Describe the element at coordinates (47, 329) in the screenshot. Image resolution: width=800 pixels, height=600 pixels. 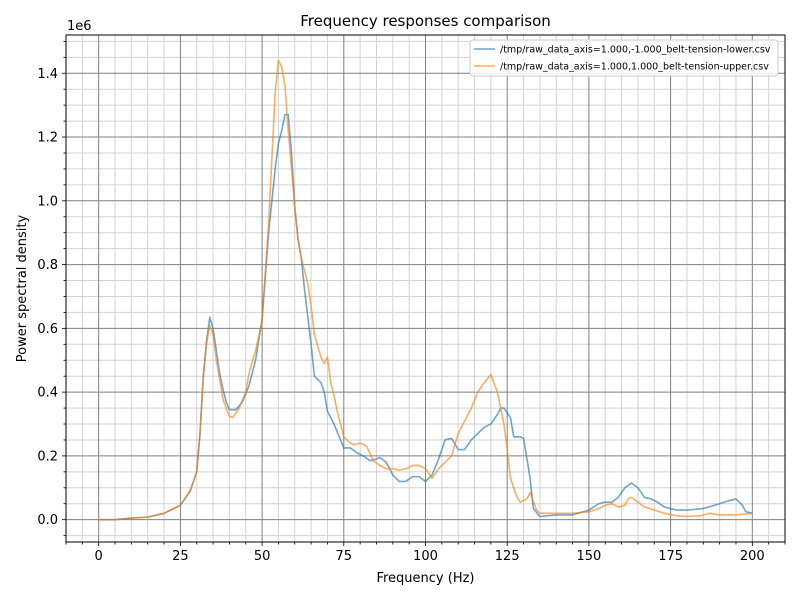
I see `y-tick-label: 0.6` at that location.